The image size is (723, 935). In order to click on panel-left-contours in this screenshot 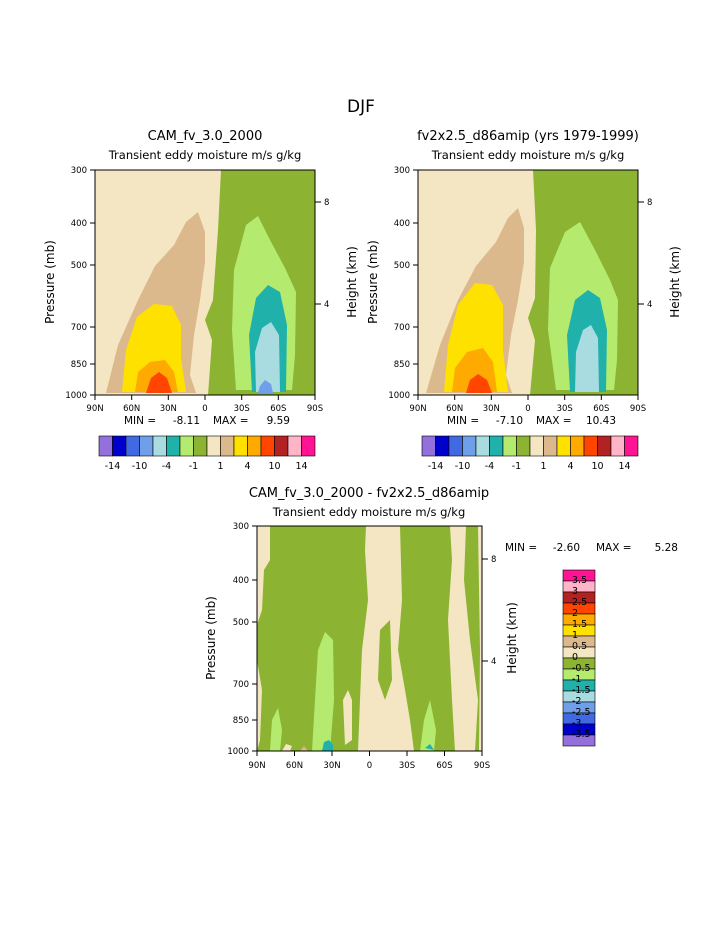, I will do `click(205, 282)`.